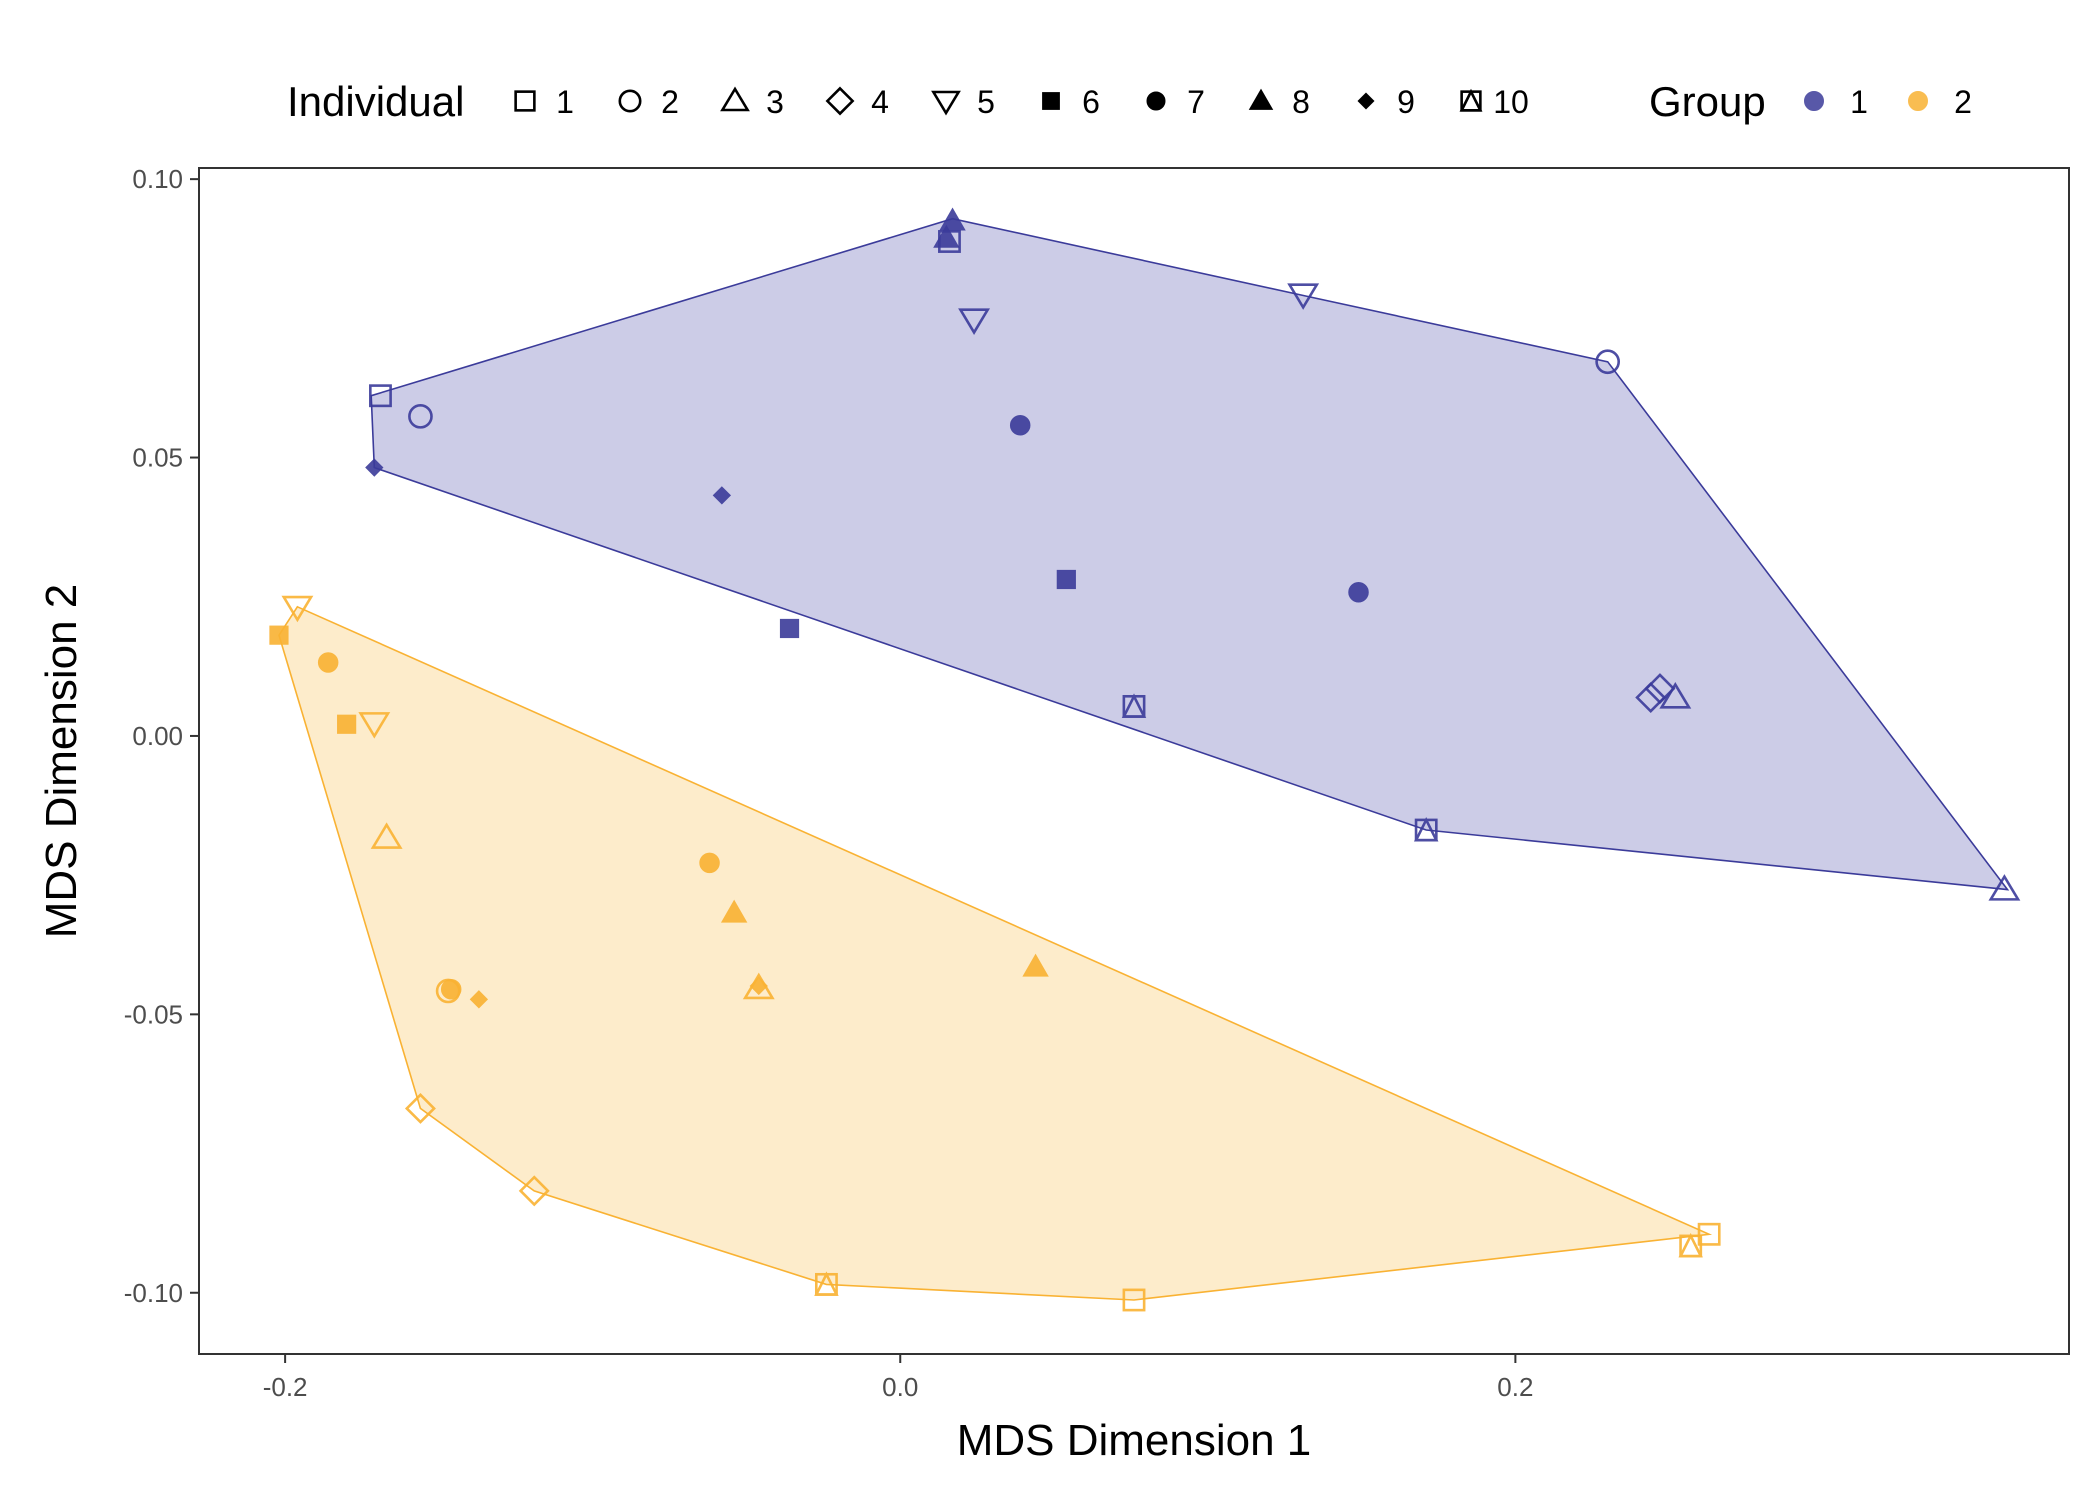 This screenshot has width=2099, height=1499. I want to click on legend-individual-title: Individual, so click(375, 101).